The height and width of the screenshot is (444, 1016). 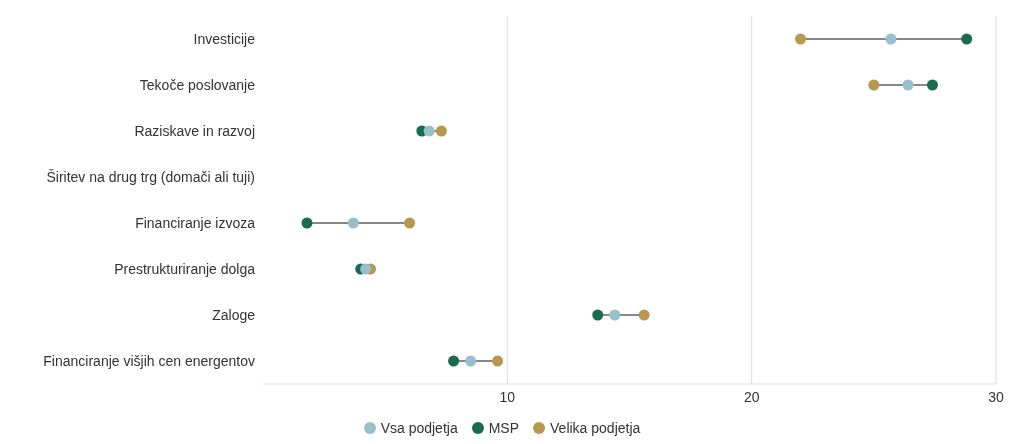 I want to click on x-tick-label: 30, so click(x=996, y=396).